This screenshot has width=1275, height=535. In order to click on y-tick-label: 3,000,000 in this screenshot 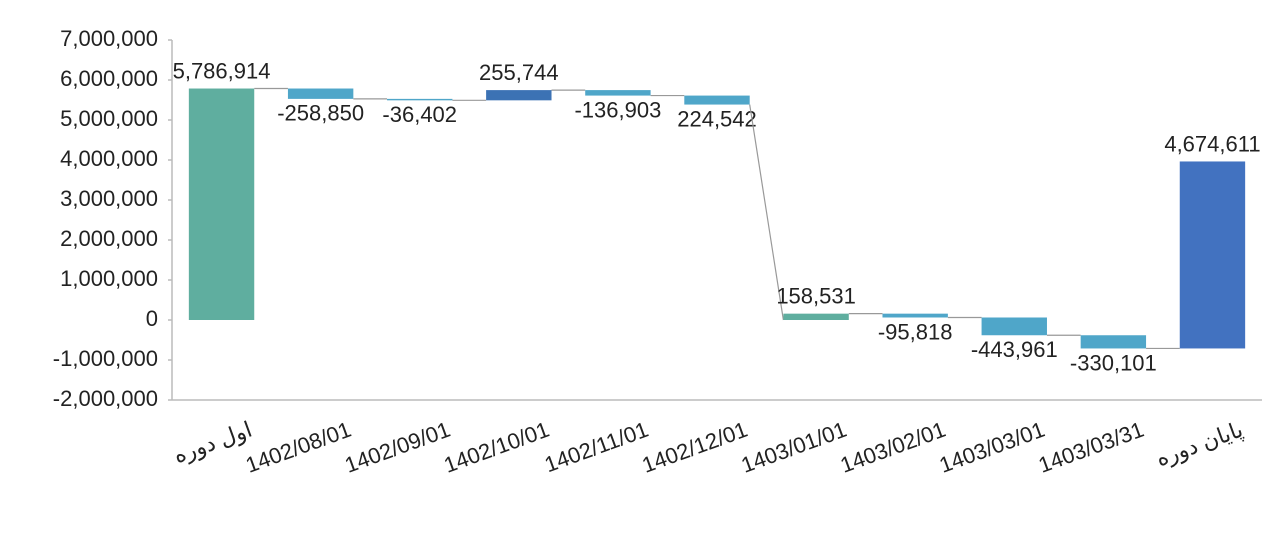, I will do `click(109, 198)`.